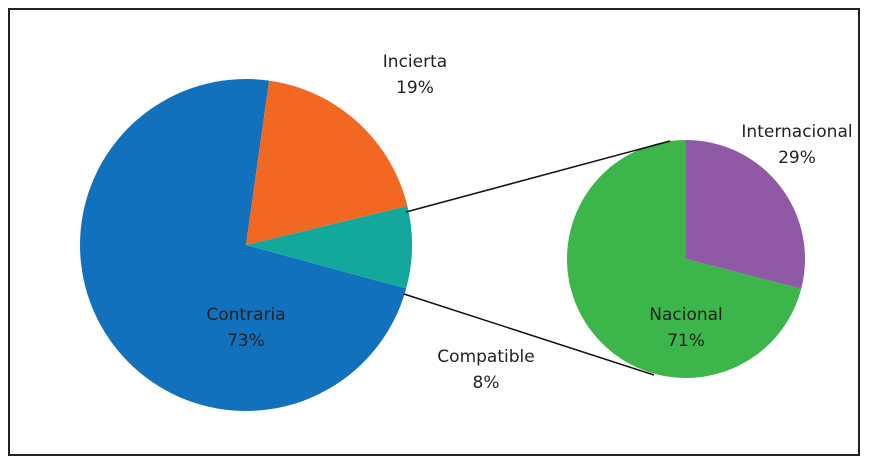 The width and height of the screenshot is (869, 469). I want to click on slice-label: Compatible, so click(485, 357).